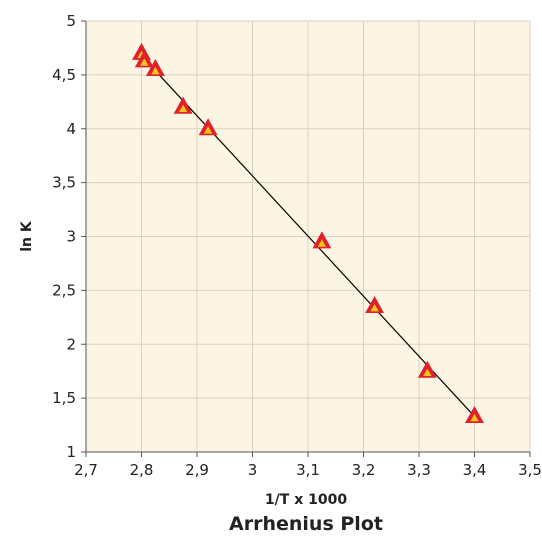 The image size is (542, 543). Describe the element at coordinates (253, 470) in the screenshot. I see `x-tick-label: 3` at that location.